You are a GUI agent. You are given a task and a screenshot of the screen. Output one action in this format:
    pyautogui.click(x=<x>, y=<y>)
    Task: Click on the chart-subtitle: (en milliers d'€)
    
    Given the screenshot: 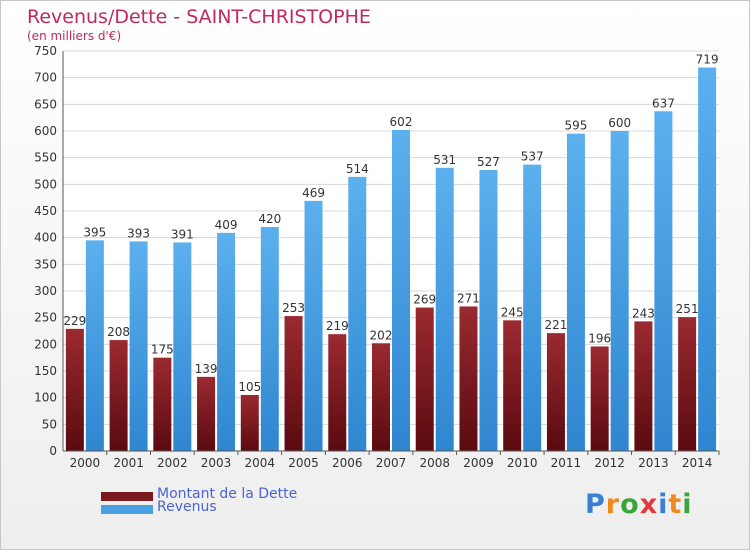 What is the action you would take?
    pyautogui.click(x=74, y=36)
    